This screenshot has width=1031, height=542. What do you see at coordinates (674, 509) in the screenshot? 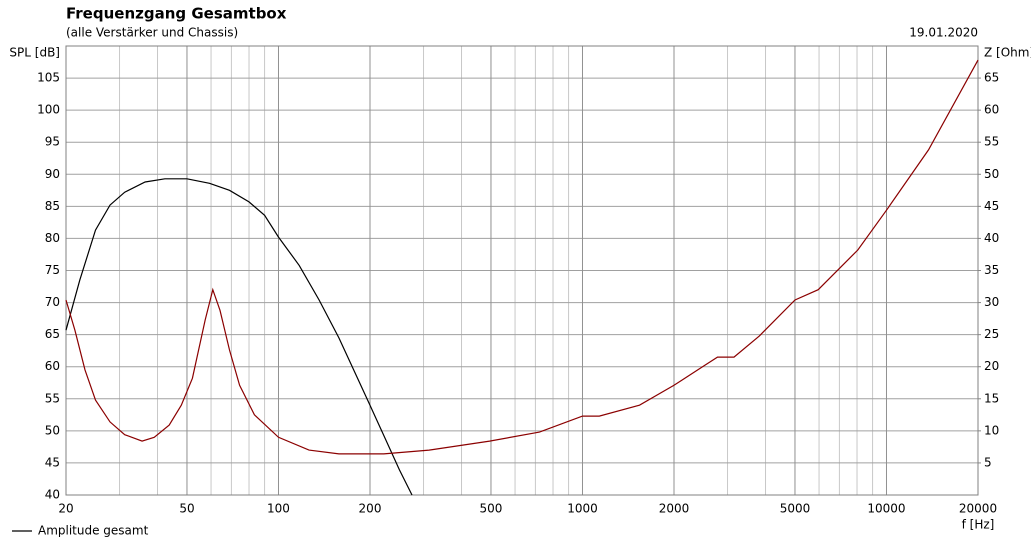
I see `x-tick-label: 2000` at bounding box center [674, 509].